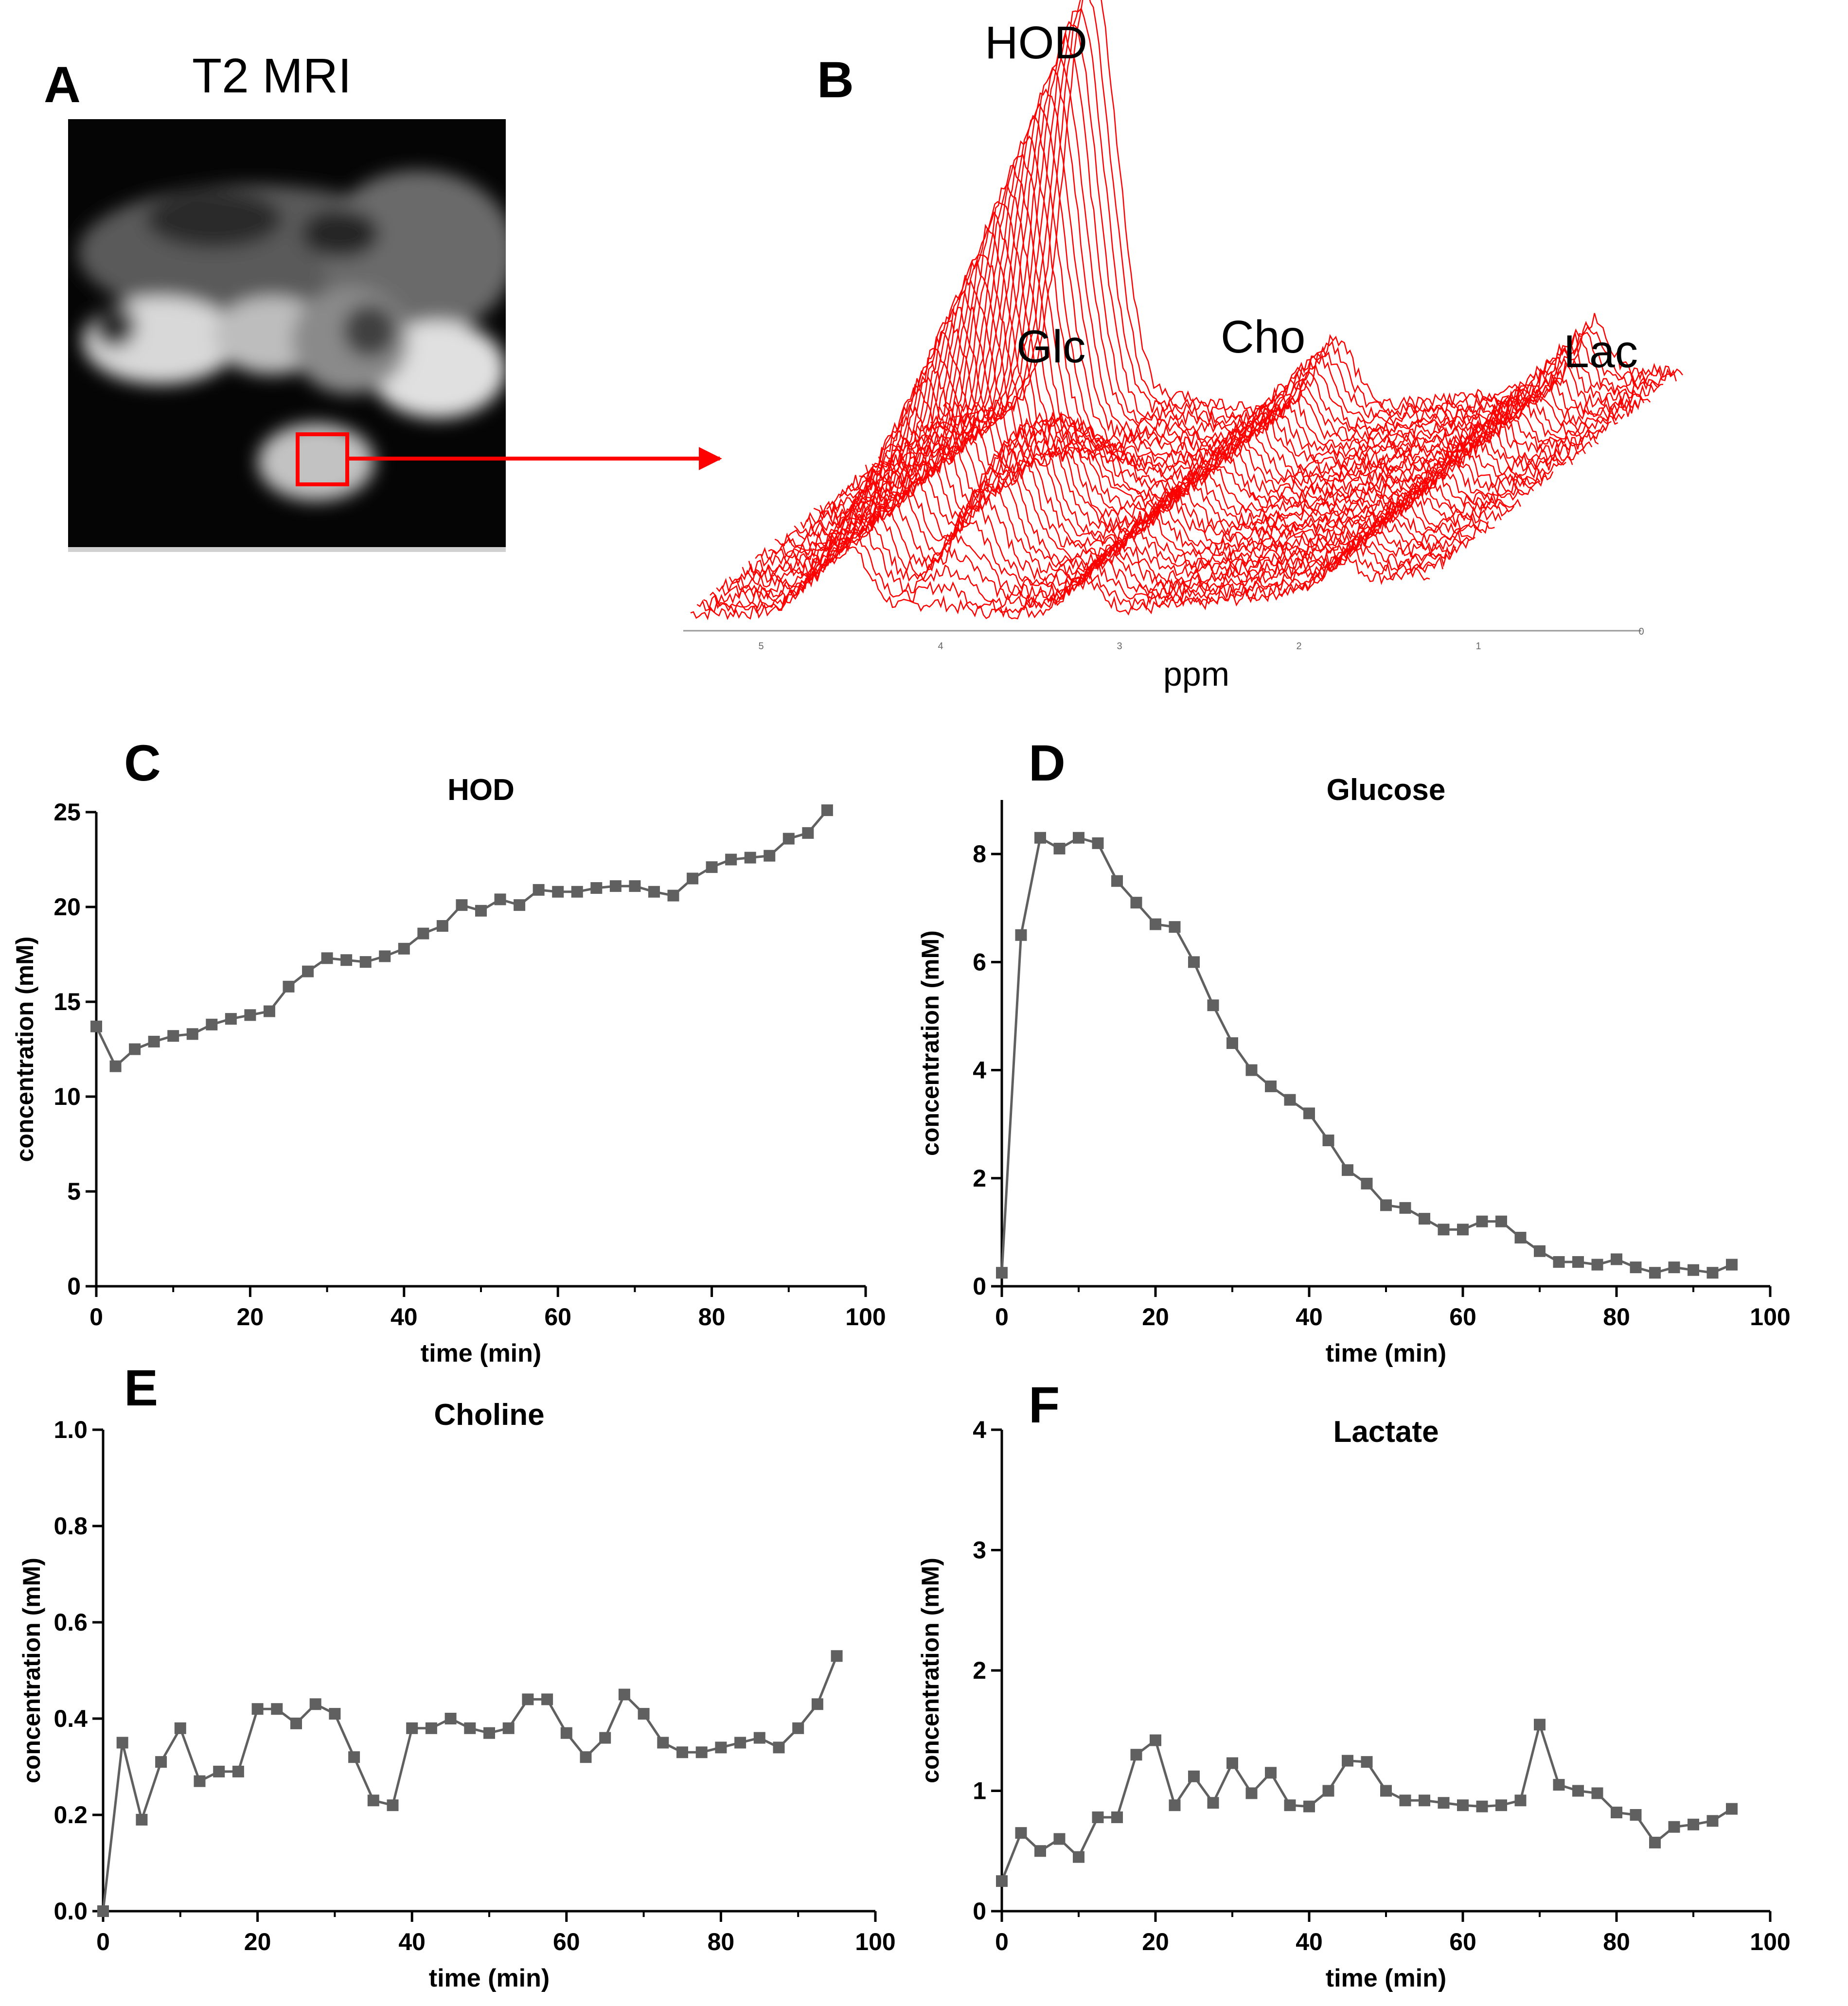 This screenshot has width=1848, height=2006. Describe the element at coordinates (940, 646) in the screenshot. I see `spectra-tick-label: 4` at that location.